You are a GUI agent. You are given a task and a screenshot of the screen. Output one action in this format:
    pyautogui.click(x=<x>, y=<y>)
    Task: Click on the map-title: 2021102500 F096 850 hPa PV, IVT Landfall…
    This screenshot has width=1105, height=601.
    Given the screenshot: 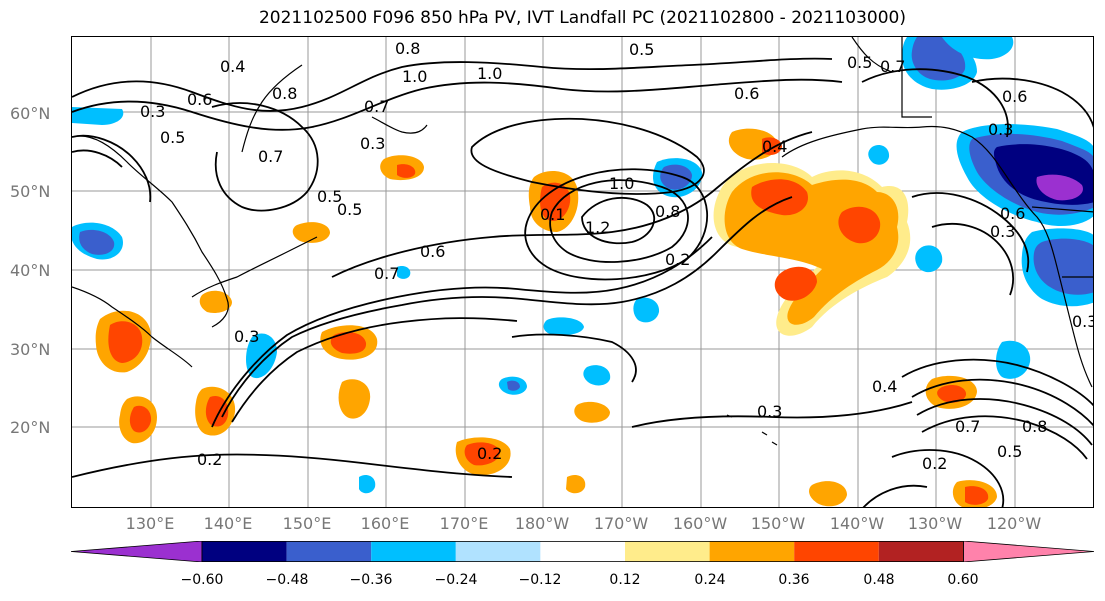 What is the action you would take?
    pyautogui.click(x=582, y=18)
    